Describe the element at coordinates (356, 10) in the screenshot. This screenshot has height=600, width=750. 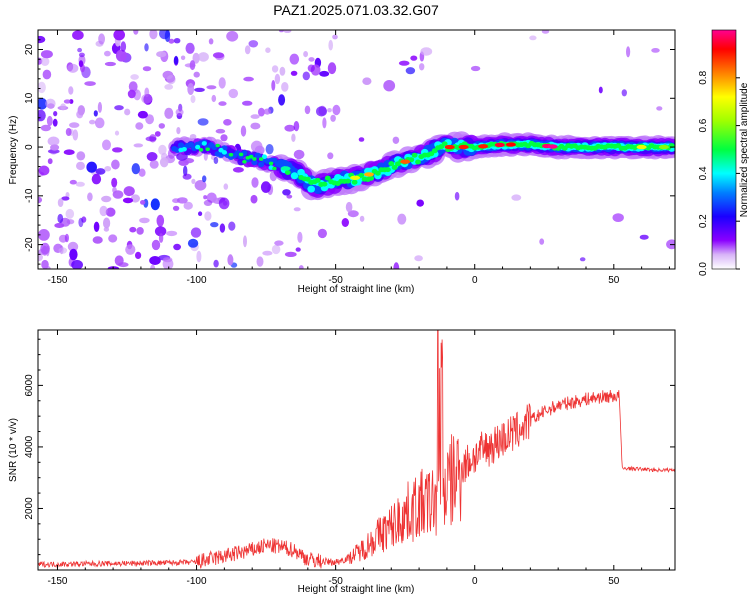
I see `figure-title: PAZ1.2025.071.03.32.G07` at that location.